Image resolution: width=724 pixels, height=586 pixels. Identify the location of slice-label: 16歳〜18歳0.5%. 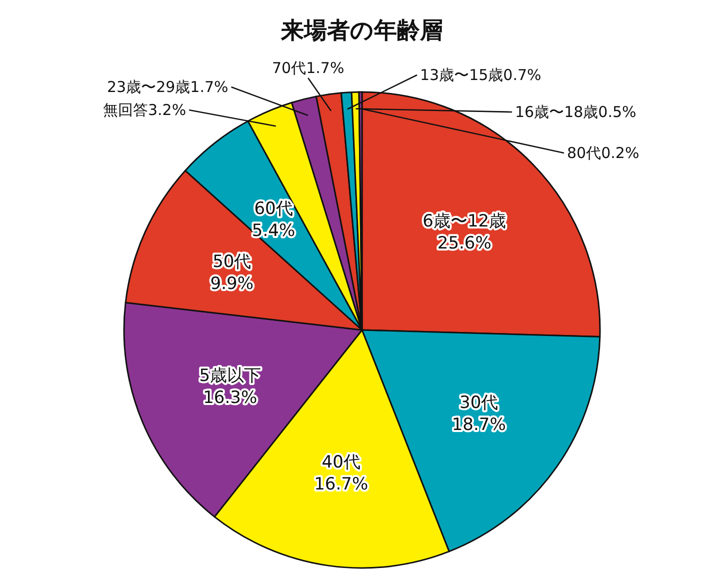
(575, 112).